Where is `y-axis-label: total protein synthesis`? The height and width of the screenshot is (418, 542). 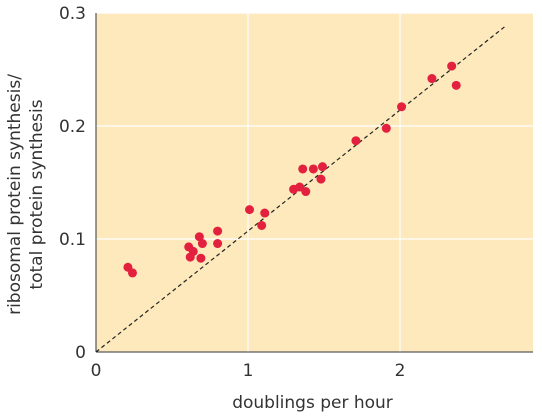
y-axis-label: total protein synthesis is located at coordinates (37, 194).